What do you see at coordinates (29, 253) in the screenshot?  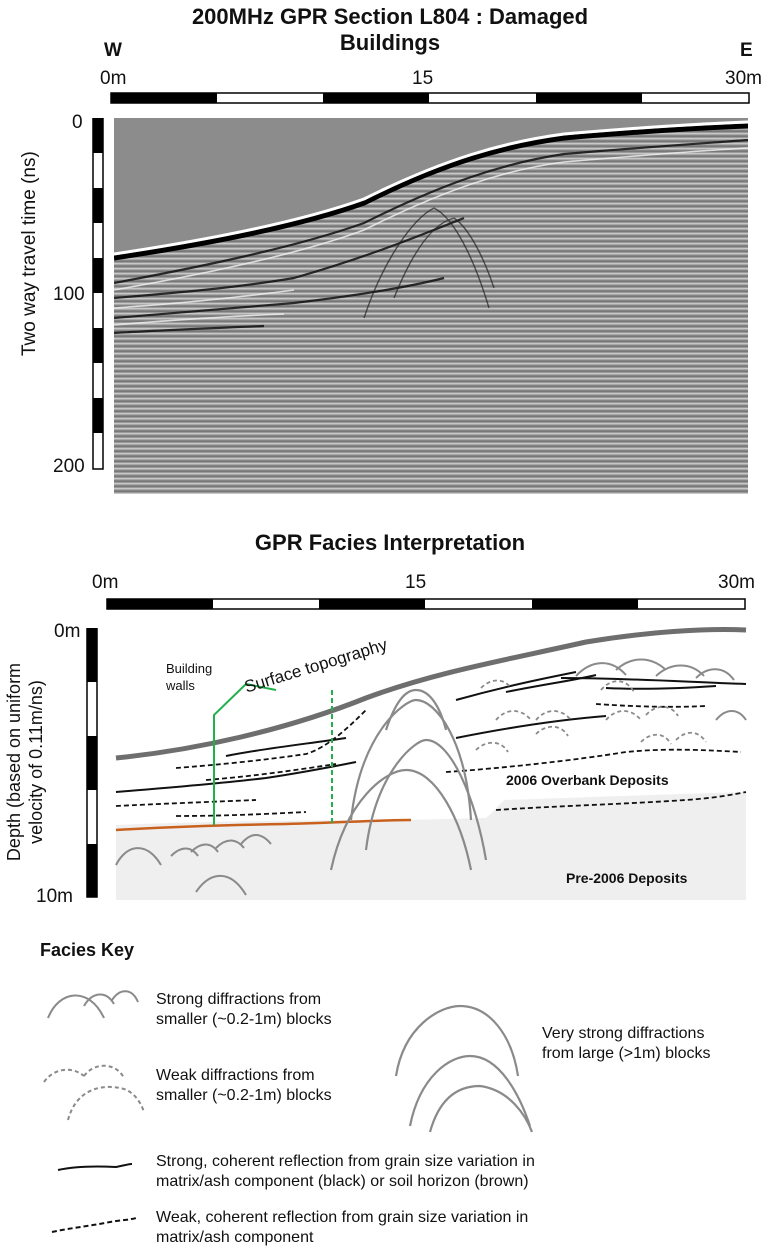 I see `top-y-axis-label: Two way travel time (ns)` at bounding box center [29, 253].